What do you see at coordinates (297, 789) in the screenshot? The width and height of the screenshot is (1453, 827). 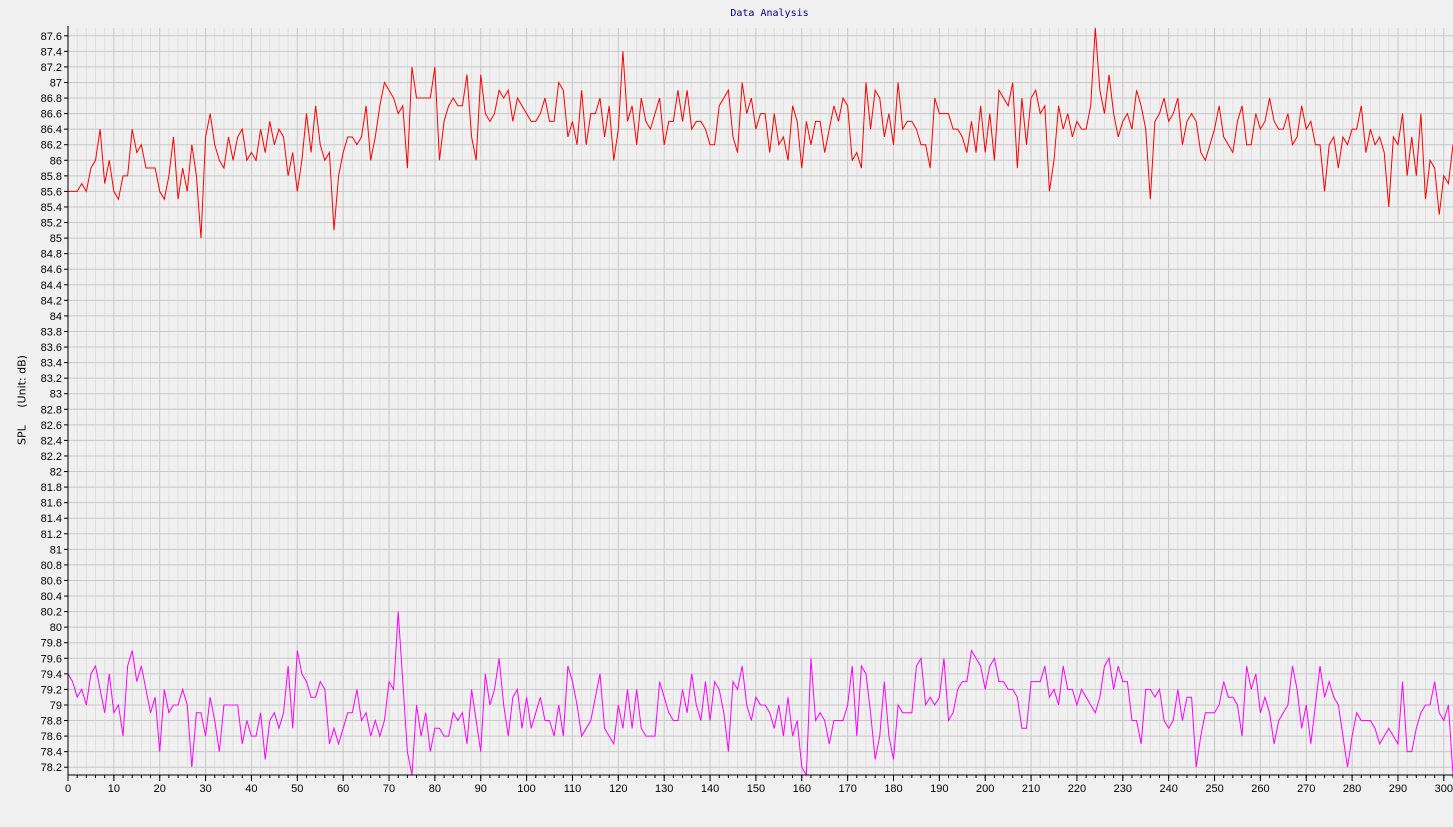 I see `x-tick-label: 50` at bounding box center [297, 789].